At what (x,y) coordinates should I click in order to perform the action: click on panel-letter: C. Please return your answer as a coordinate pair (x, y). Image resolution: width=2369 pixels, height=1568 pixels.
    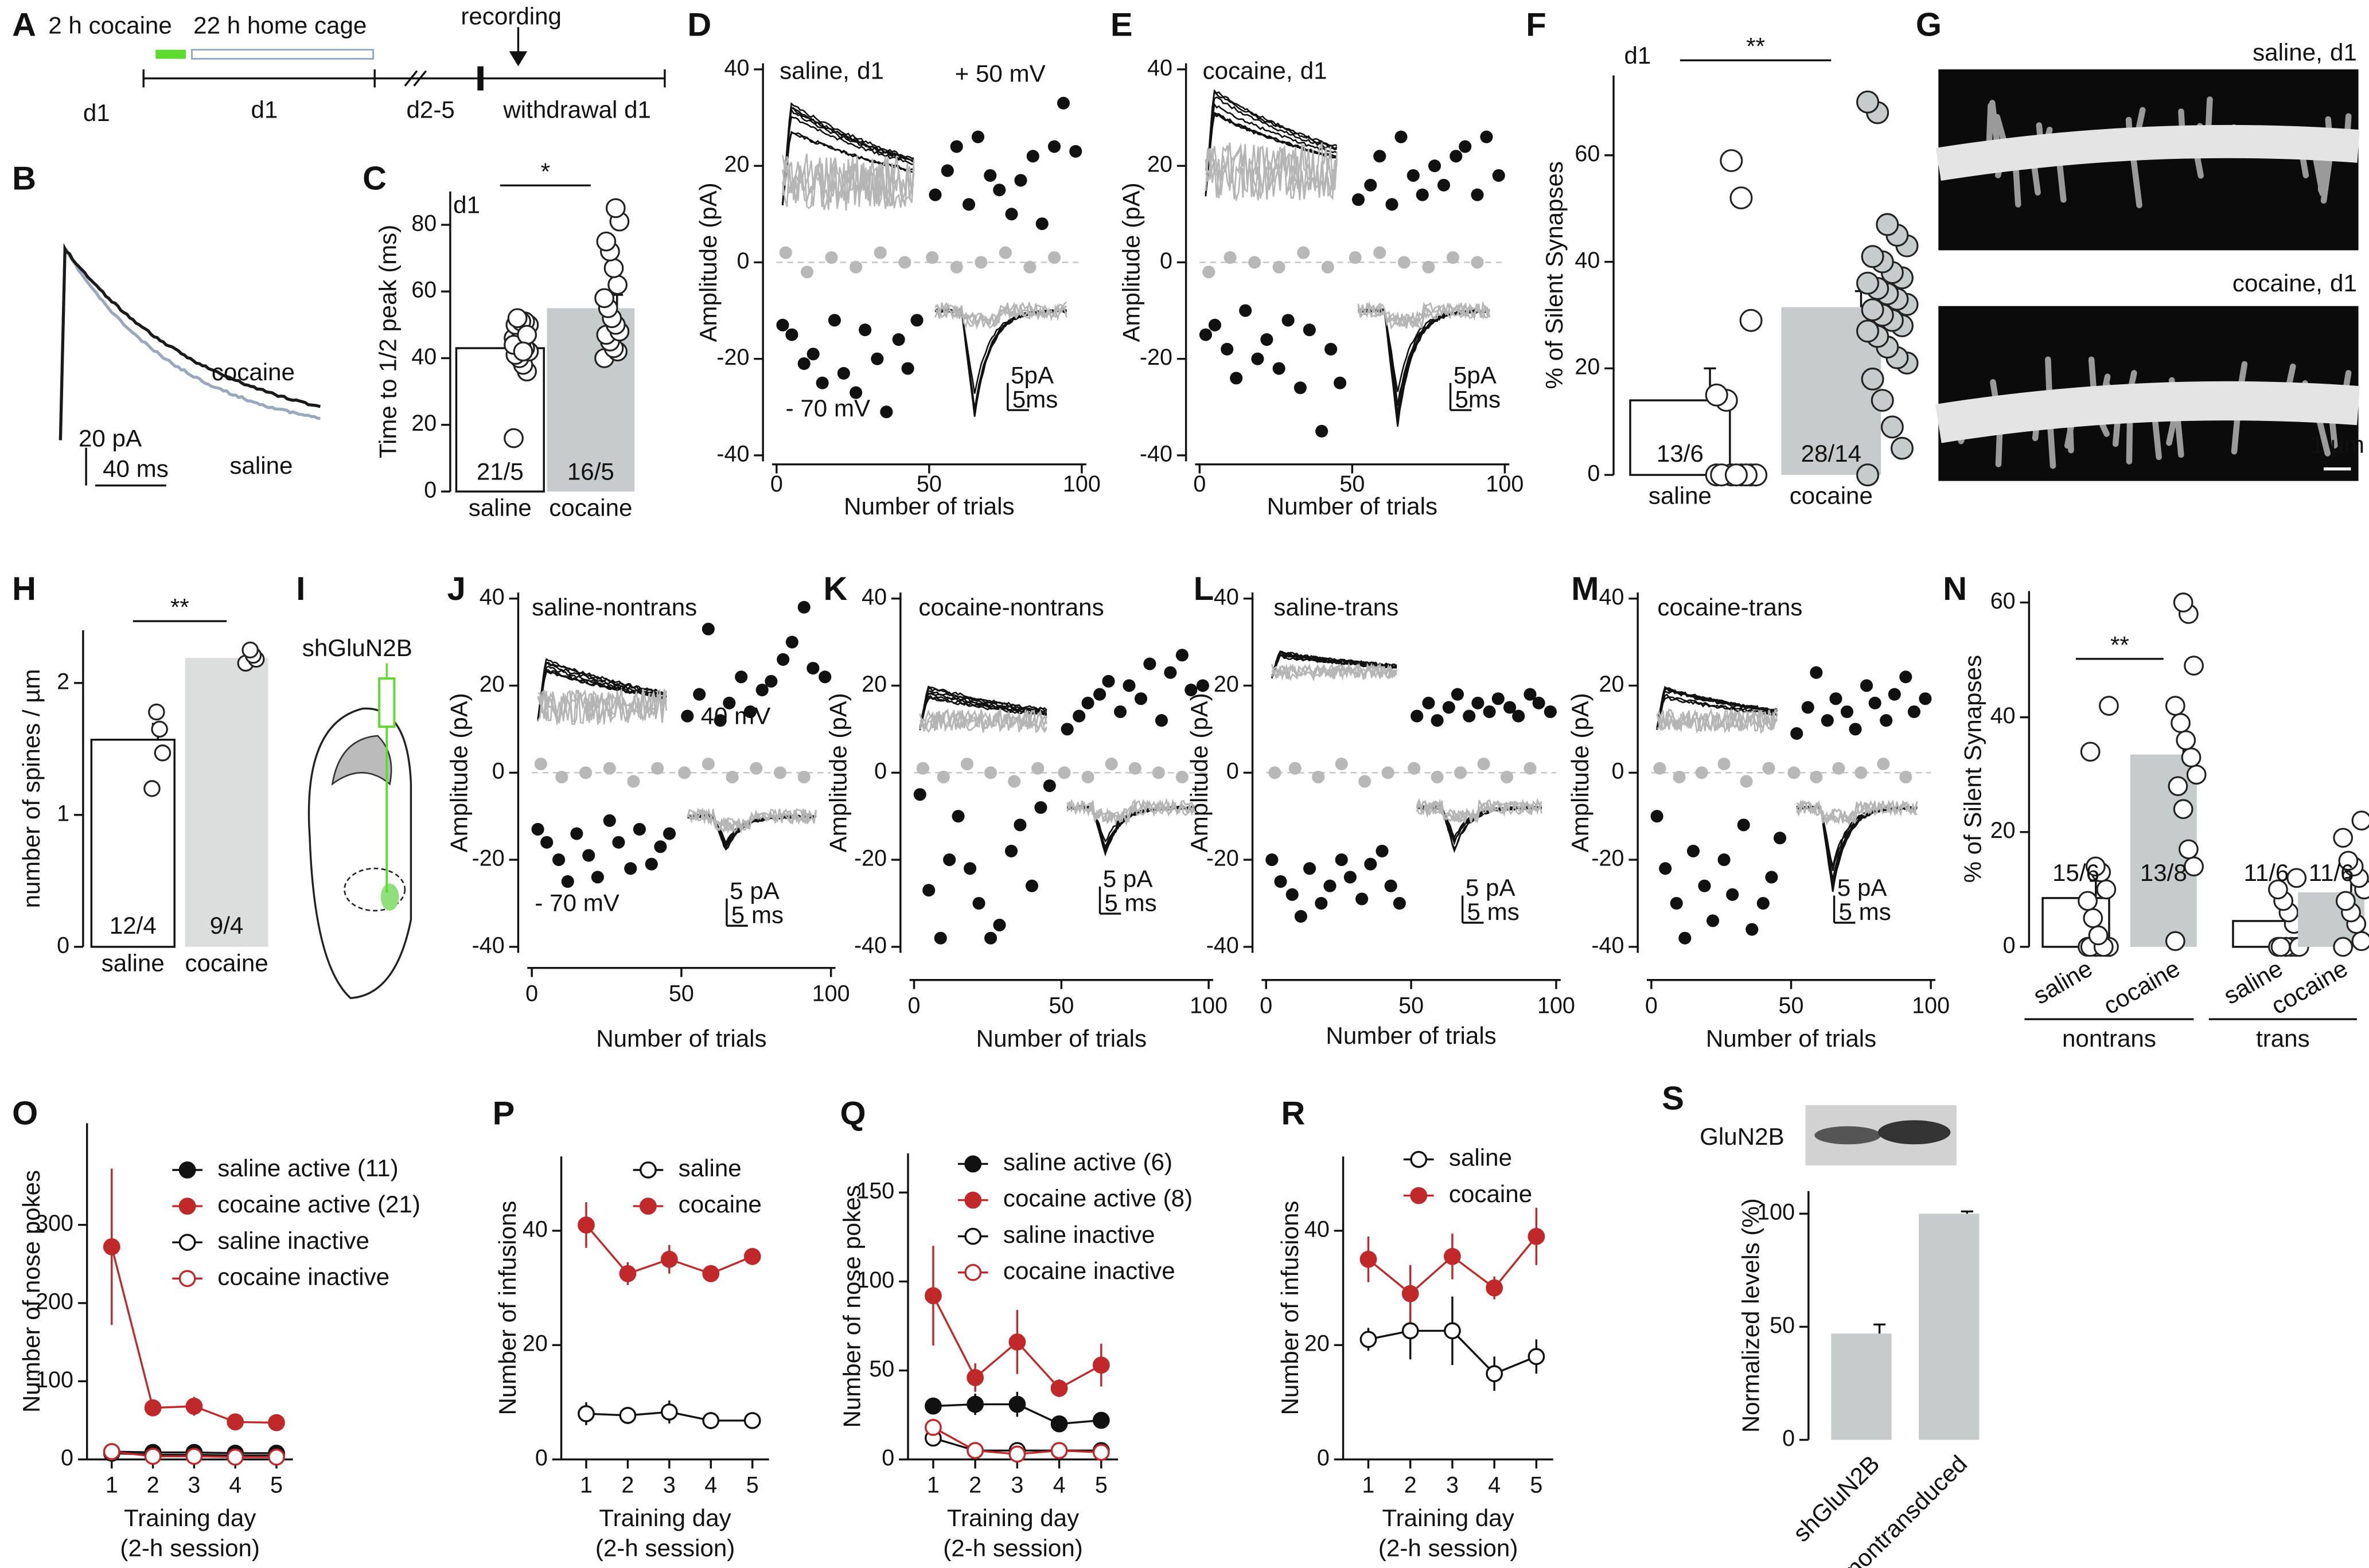
    Looking at the image, I should click on (375, 179).